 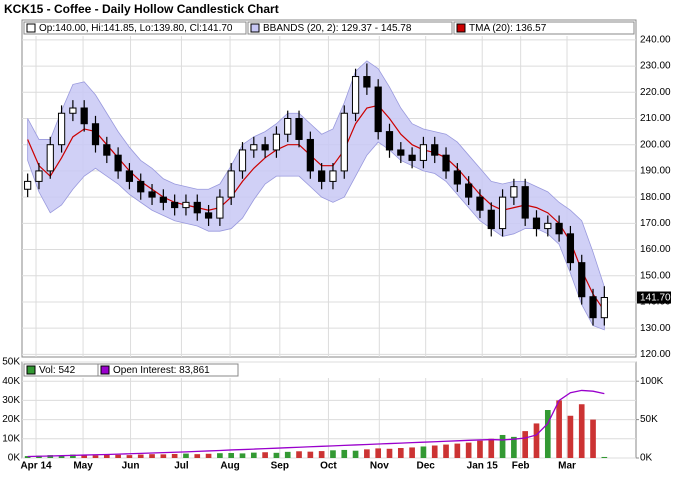 What do you see at coordinates (649, 419) in the screenshot?
I see `y2-tick-label: 50K` at bounding box center [649, 419].